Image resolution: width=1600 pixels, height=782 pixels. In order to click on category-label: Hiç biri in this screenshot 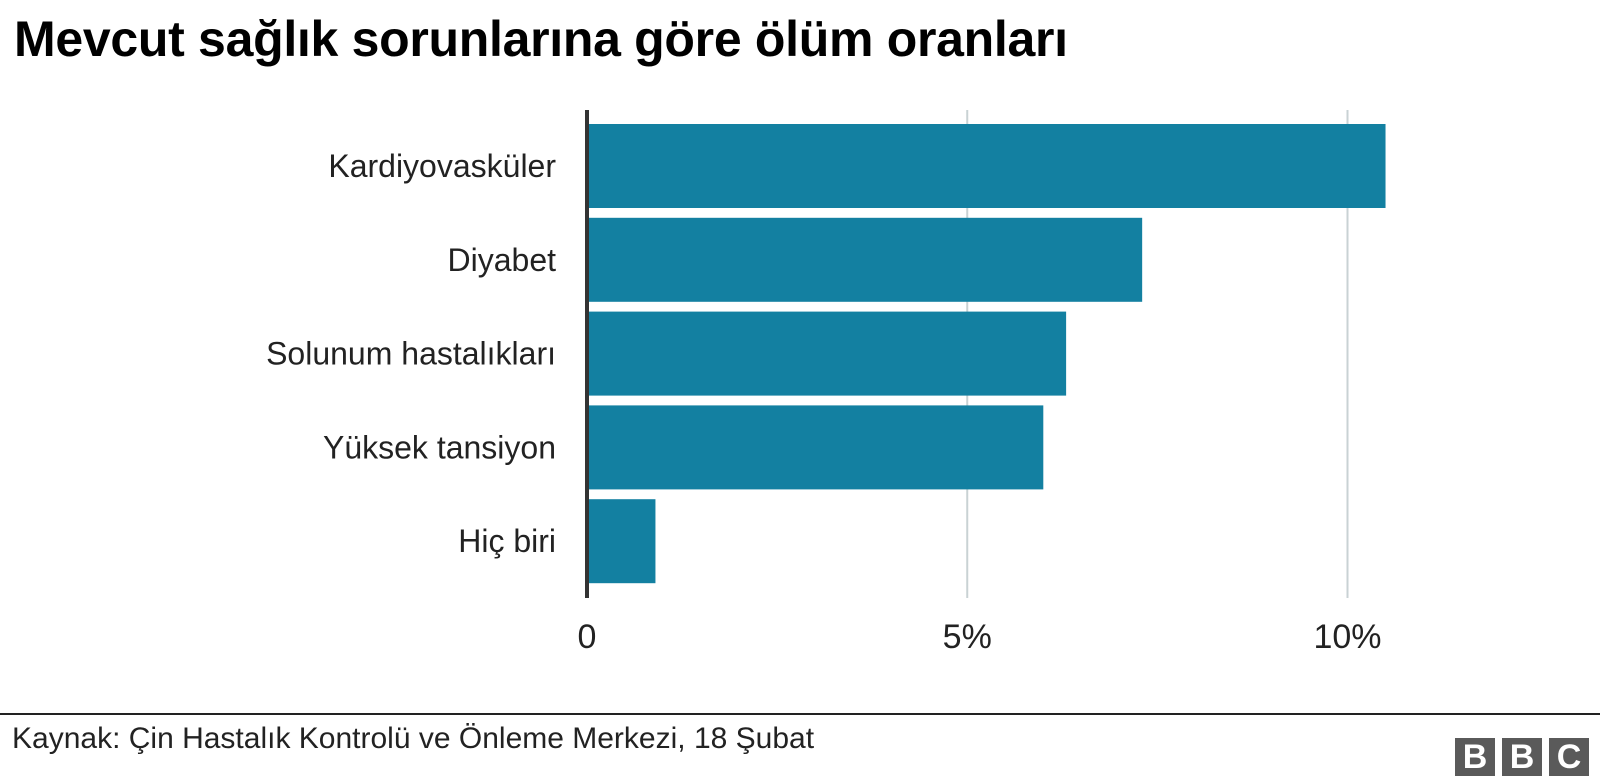, I will do `click(507, 541)`.